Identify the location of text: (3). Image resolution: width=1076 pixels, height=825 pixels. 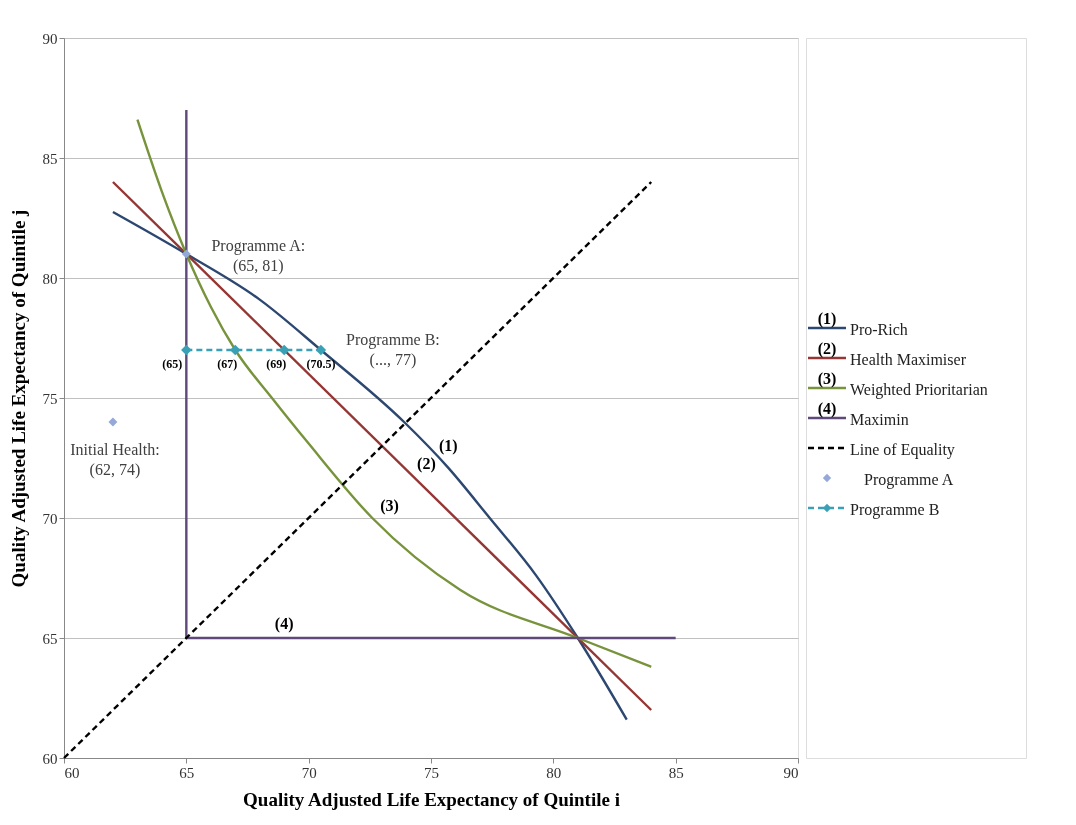
(827, 379).